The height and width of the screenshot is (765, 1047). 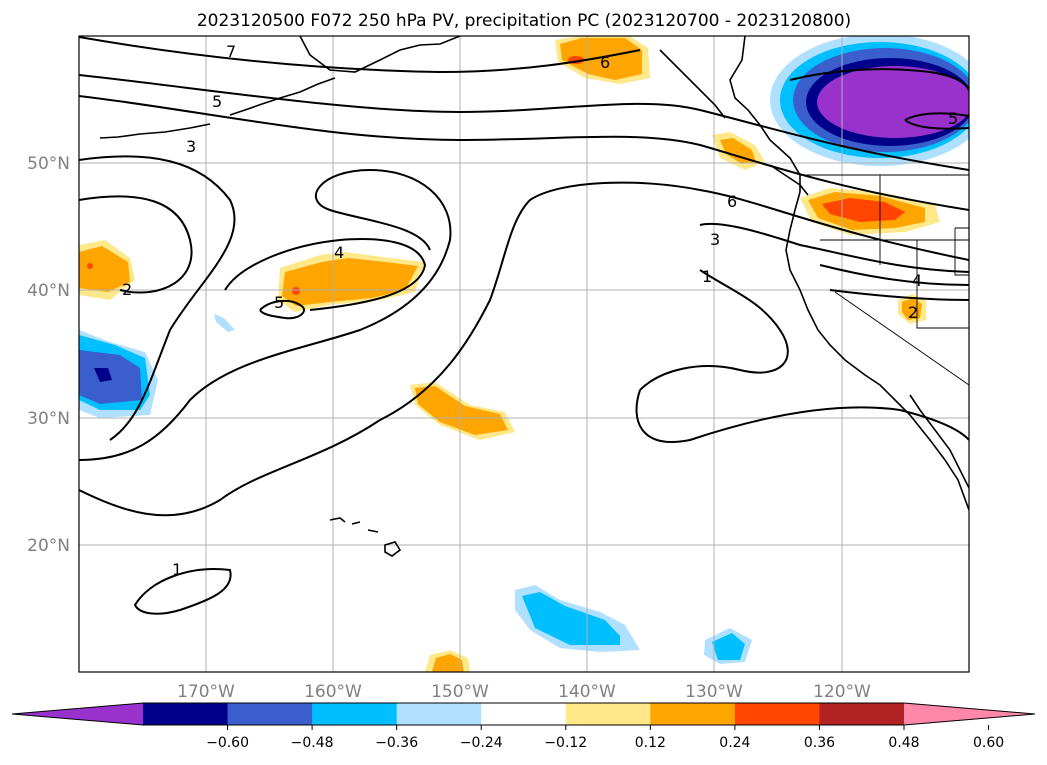 I want to click on lon-tick-labels: 170°W 160°W 150°W 140°W 130°W 120°W, so click(x=524, y=692).